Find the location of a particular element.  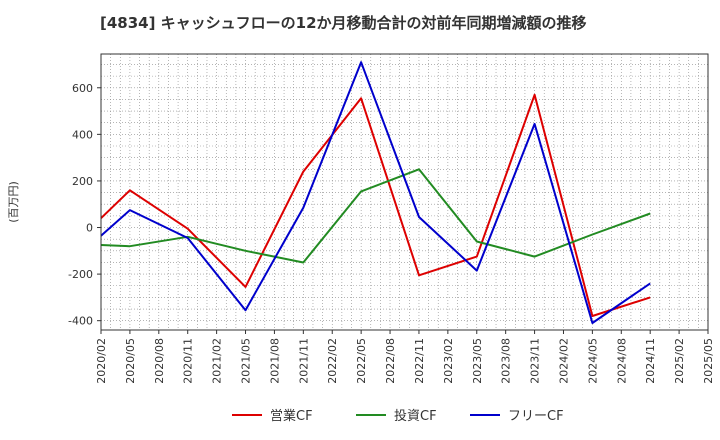

y-tick-label: -400 is located at coordinates (80, 321).